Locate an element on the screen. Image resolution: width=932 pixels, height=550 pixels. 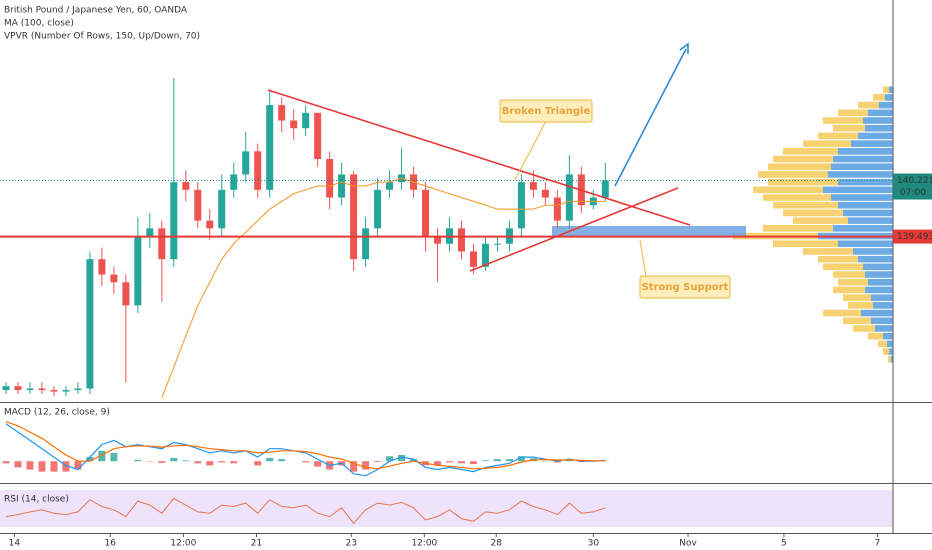
legend-entry: VPVR (Number Of Rows, 150, Up/Down, 70) is located at coordinates (102, 37).